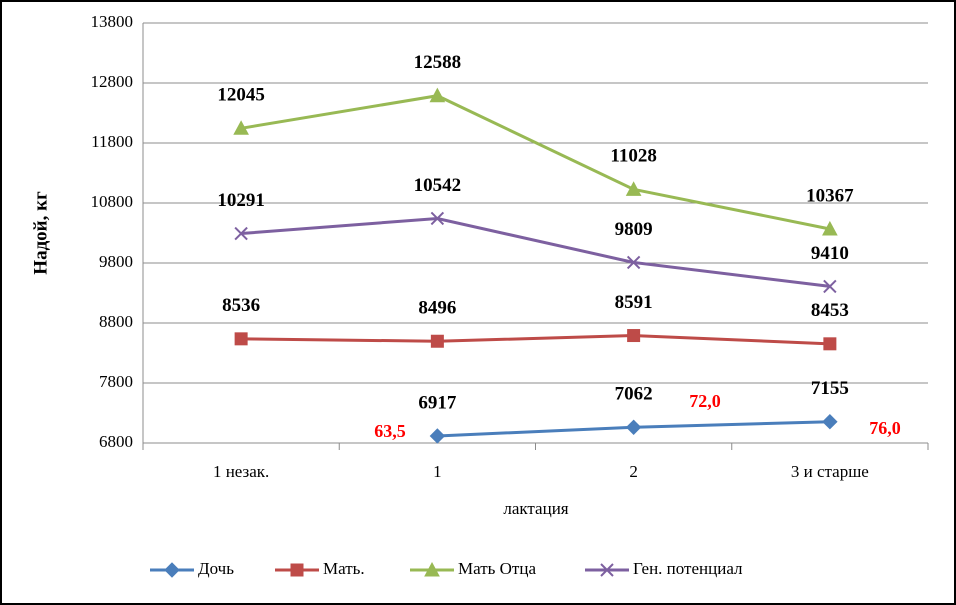 Image resolution: width=956 pixels, height=605 pixels. What do you see at coordinates (390, 431) in the screenshot?
I see `annotation: 63,5` at bounding box center [390, 431].